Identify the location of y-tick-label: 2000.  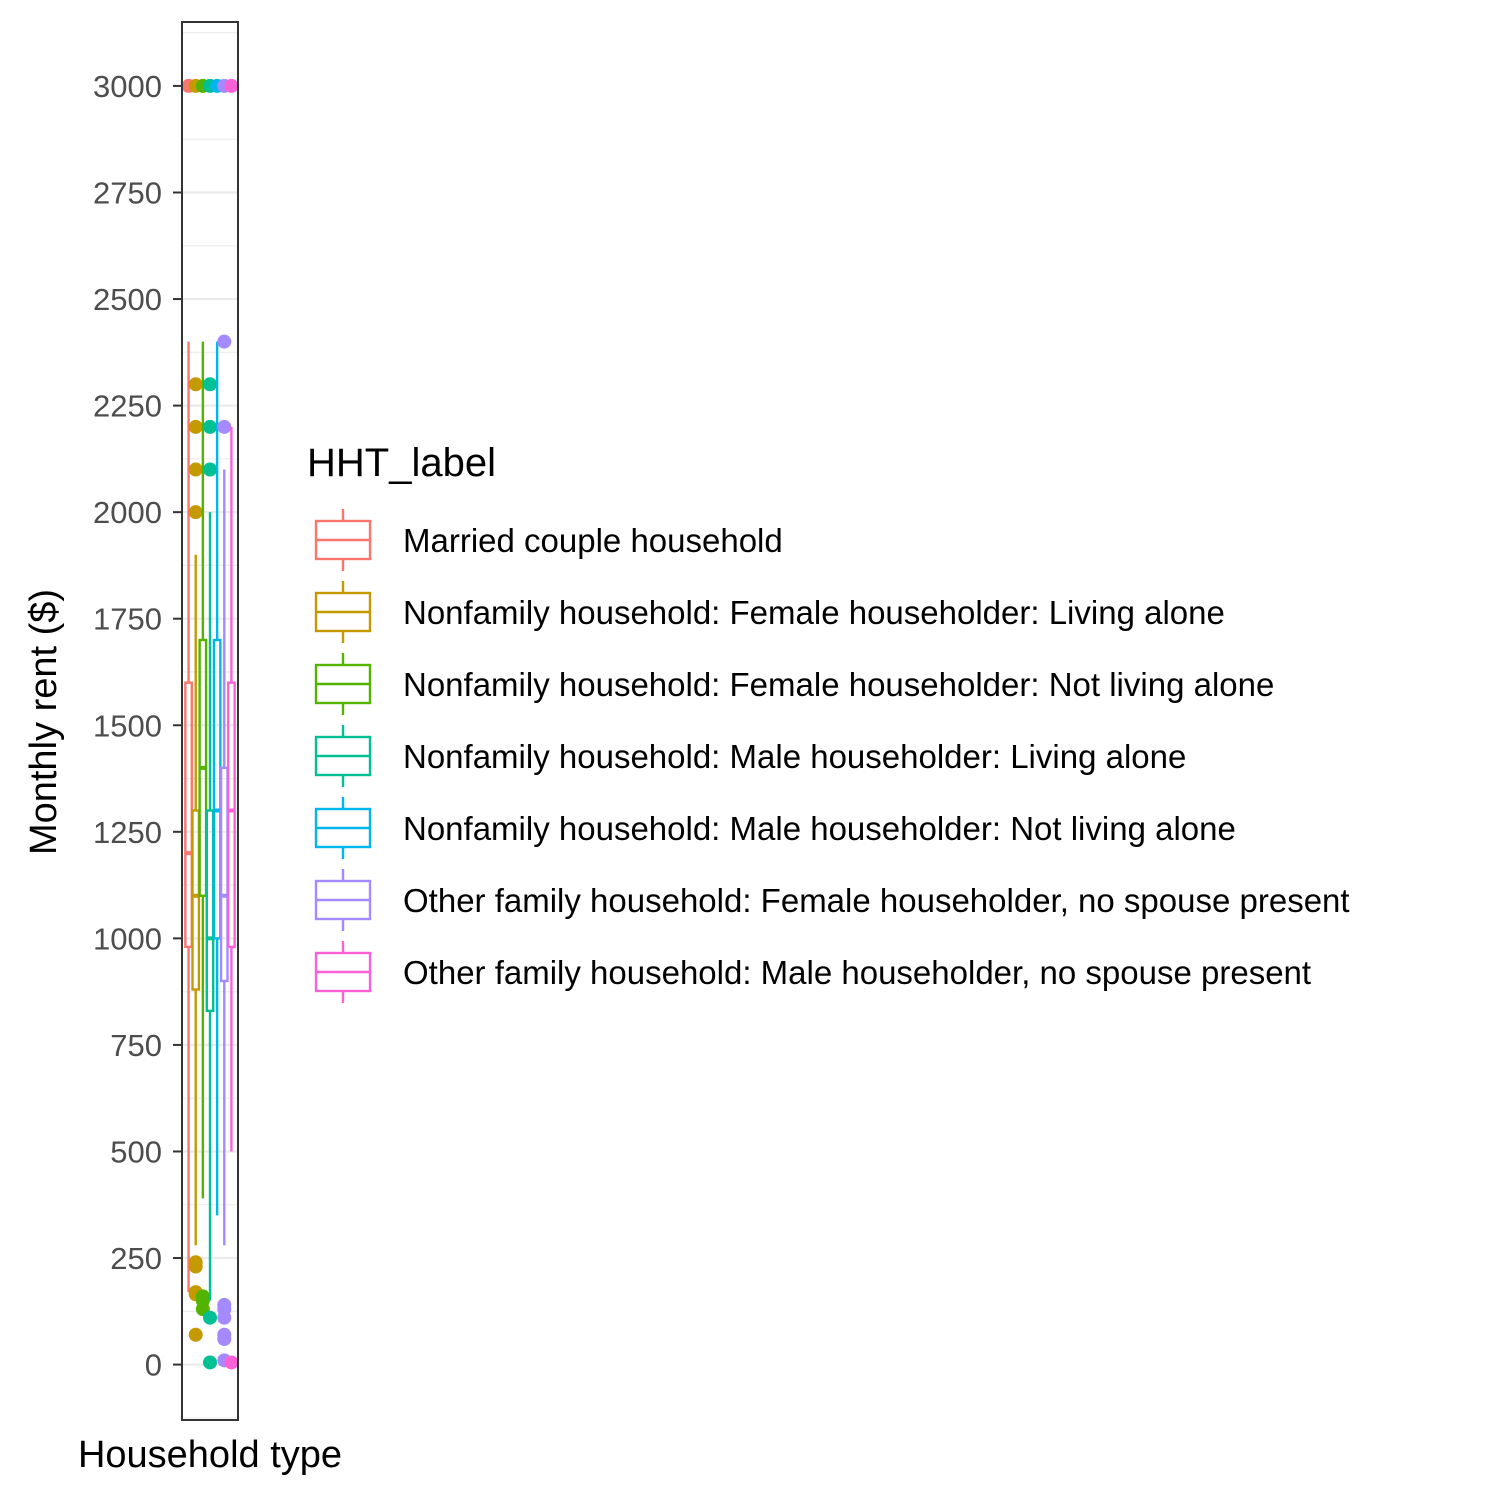
(127, 512).